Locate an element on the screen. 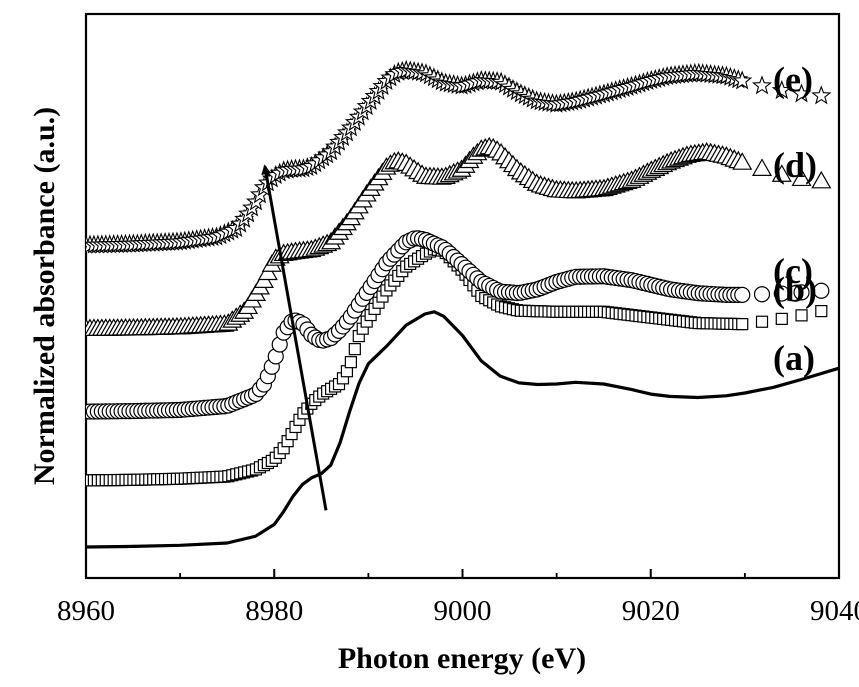  x-axis-title: Photon energy (eV) is located at coordinates (462, 658).